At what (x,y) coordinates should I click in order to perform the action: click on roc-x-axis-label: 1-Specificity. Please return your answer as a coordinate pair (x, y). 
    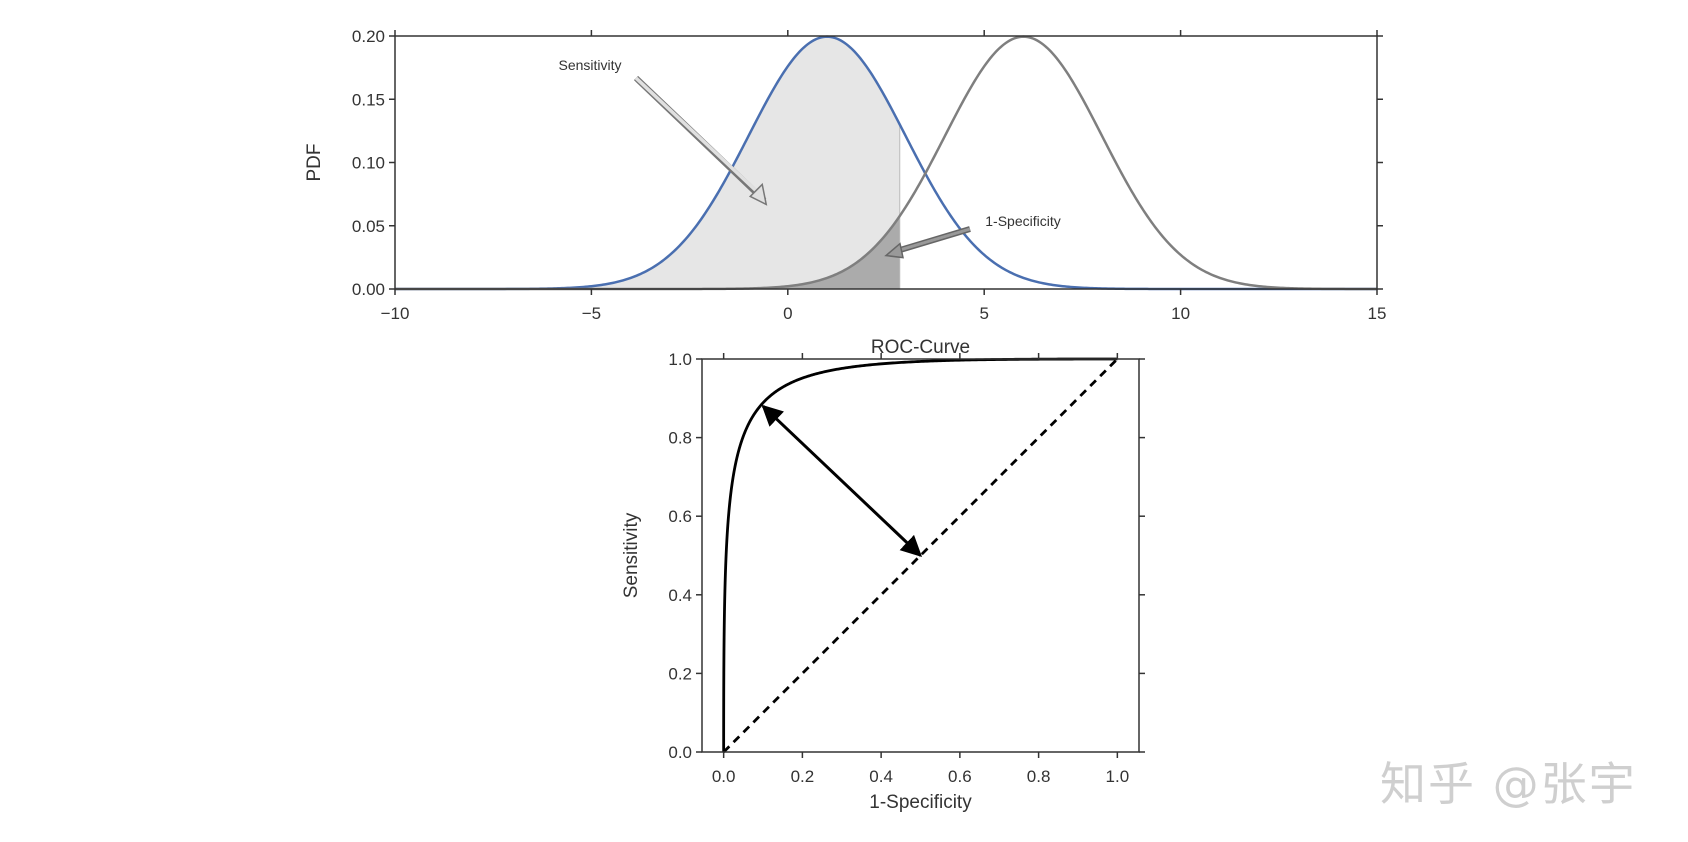
    Looking at the image, I should click on (920, 802).